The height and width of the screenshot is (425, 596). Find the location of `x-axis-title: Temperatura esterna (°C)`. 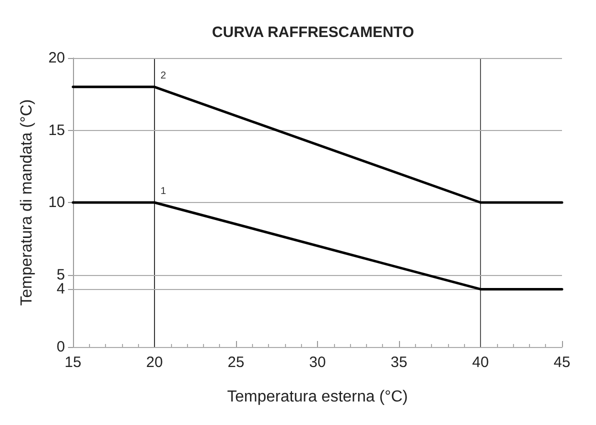

x-axis-title: Temperatura esterna (°C) is located at coordinates (317, 397).